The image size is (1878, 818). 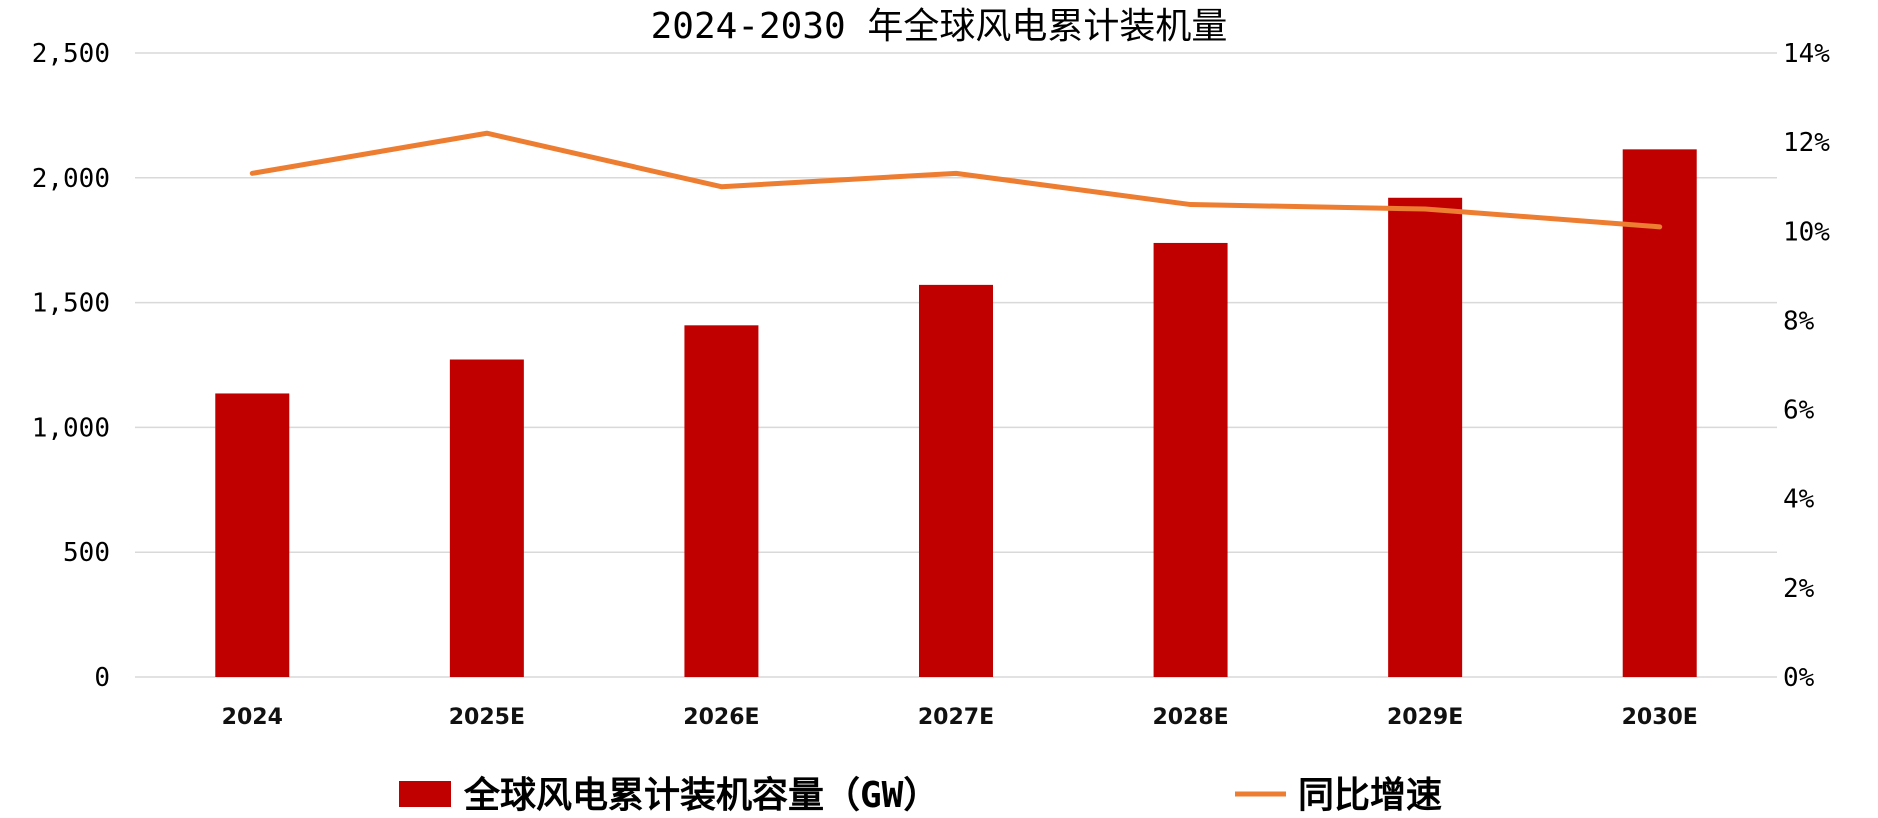 I want to click on right-tick-label: 14%, so click(x=1806, y=54).